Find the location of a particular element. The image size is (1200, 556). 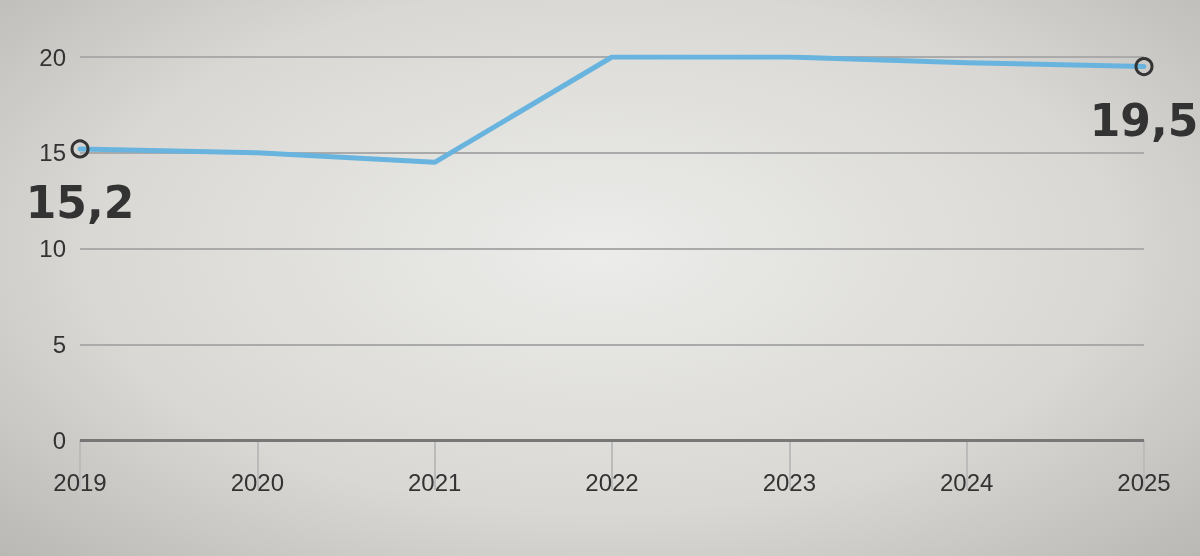

x-tick-label: 2024 is located at coordinates (966, 482).